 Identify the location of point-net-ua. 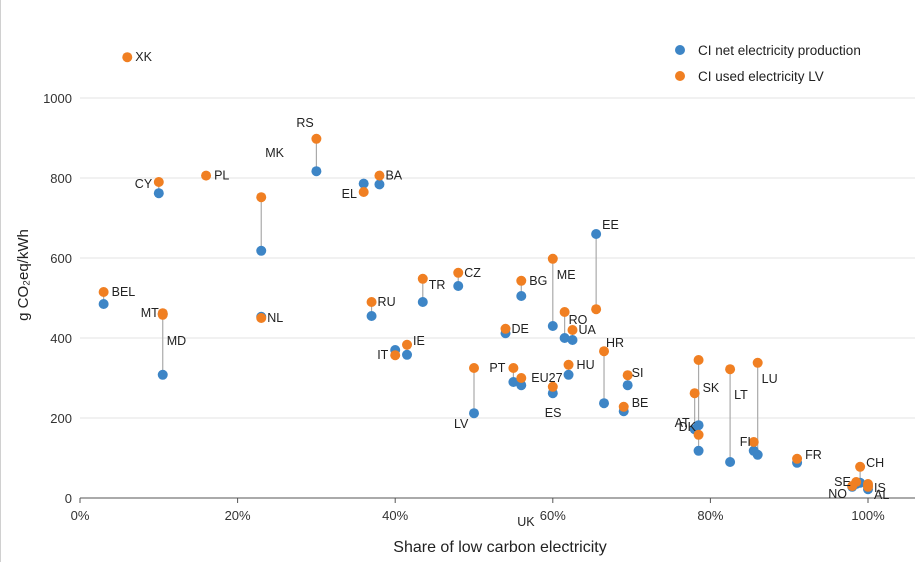
(572, 340).